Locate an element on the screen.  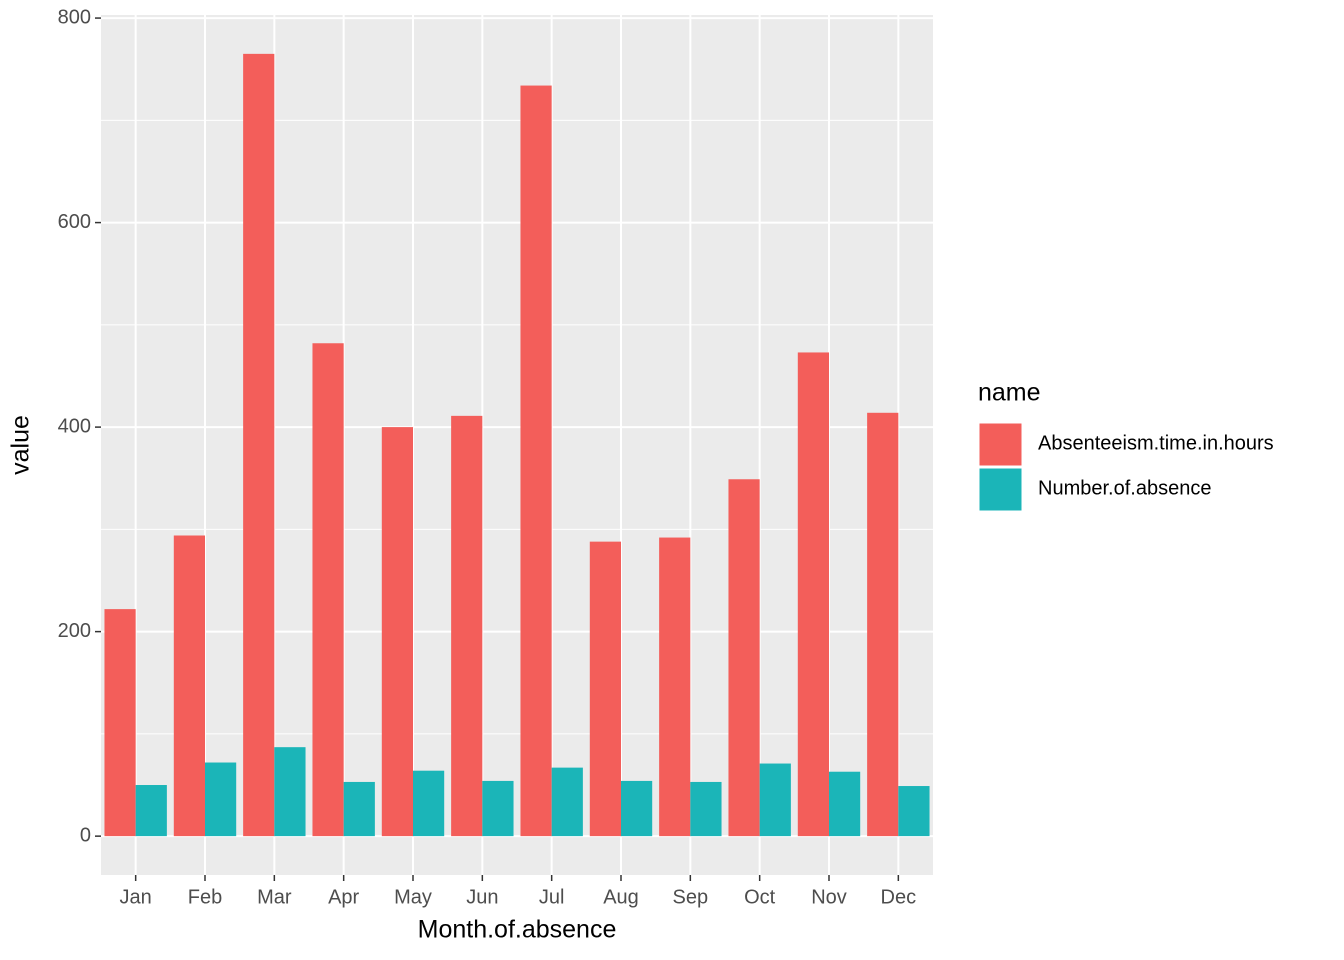
y-tick-label: 200 is located at coordinates (74, 631).